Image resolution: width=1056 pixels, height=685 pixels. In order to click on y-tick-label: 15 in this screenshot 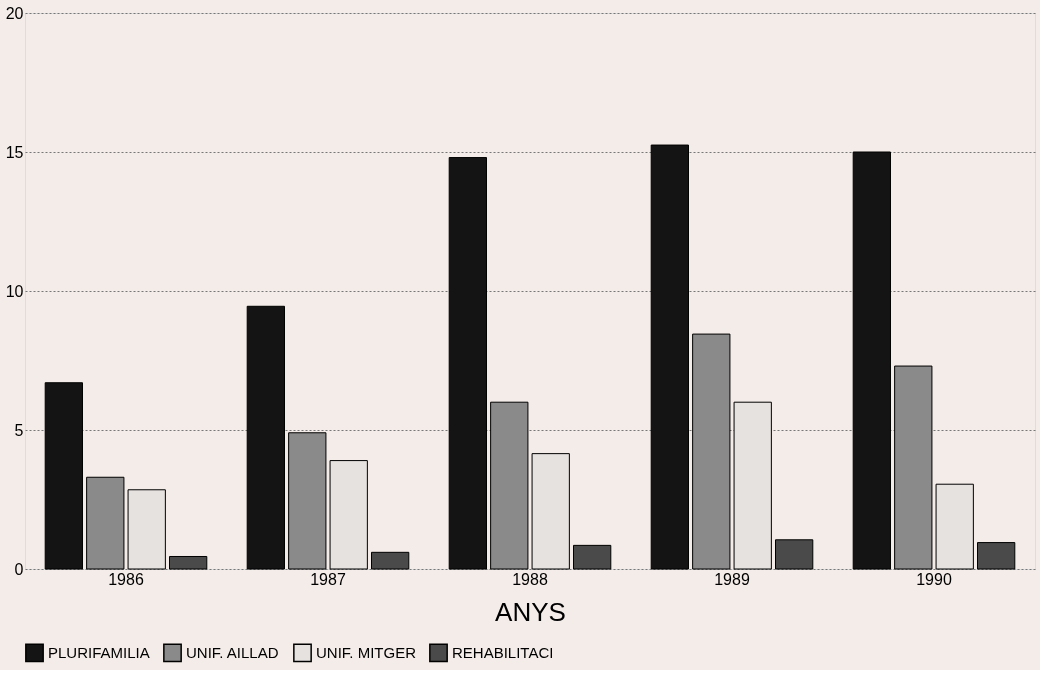, I will do `click(14, 152)`.